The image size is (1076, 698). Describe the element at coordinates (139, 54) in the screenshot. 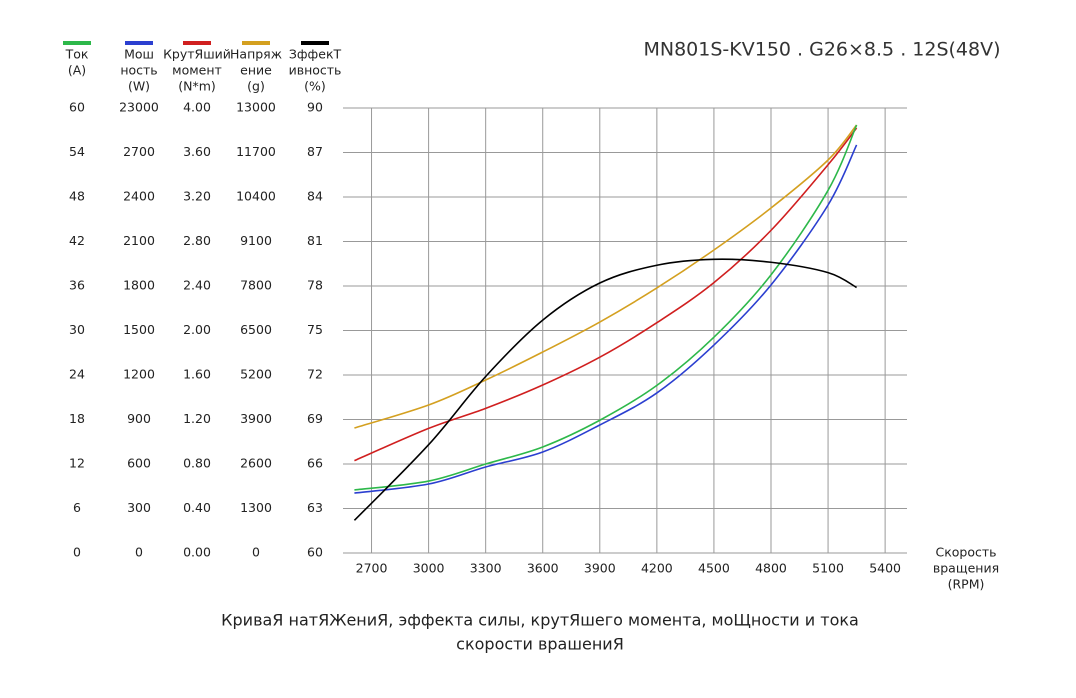

I see `axis-label: Мош` at that location.